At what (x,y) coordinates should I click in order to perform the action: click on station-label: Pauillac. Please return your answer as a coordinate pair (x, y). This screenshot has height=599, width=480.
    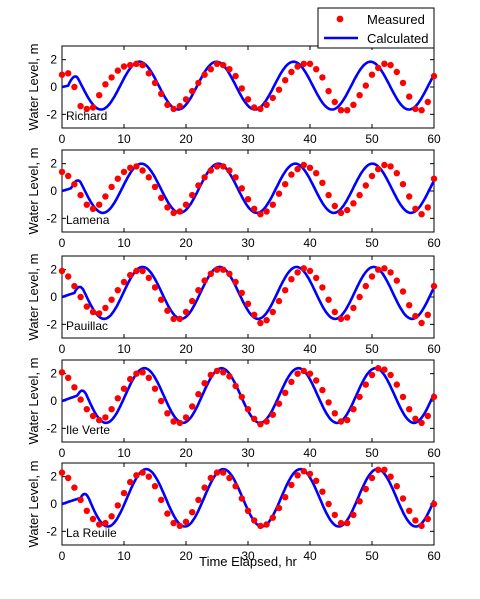
    Looking at the image, I should click on (87, 326).